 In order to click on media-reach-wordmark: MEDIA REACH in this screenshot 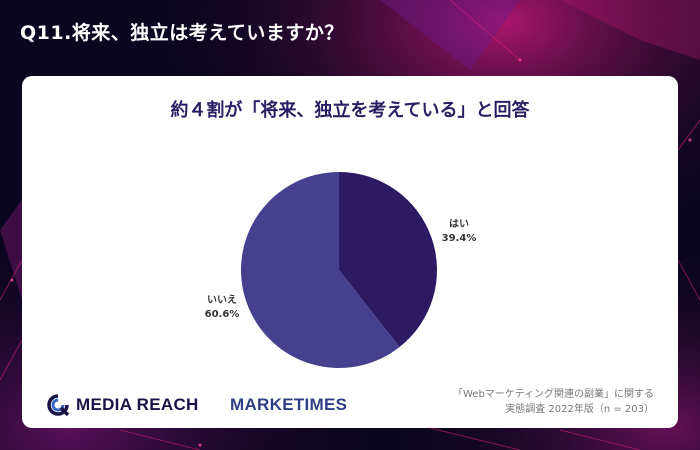, I will do `click(137, 404)`.